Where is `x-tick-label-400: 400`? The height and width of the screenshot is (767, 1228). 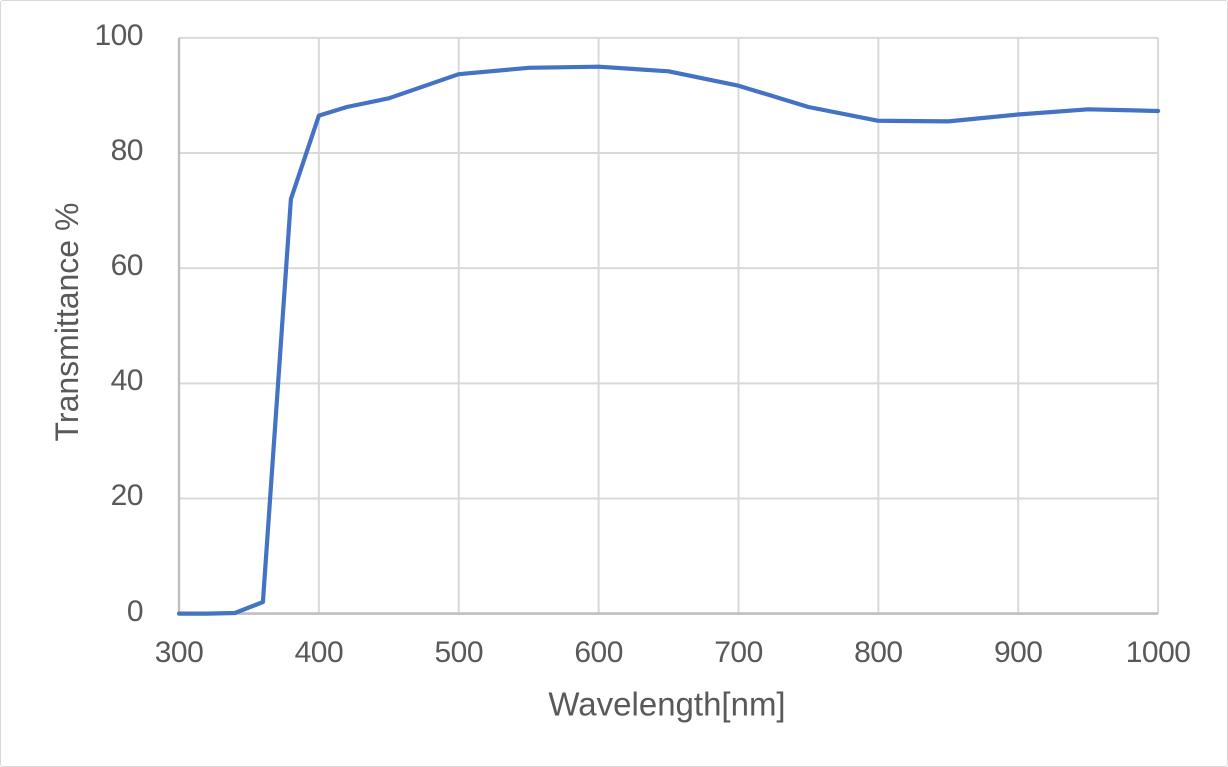 x-tick-label-400: 400 is located at coordinates (319, 652).